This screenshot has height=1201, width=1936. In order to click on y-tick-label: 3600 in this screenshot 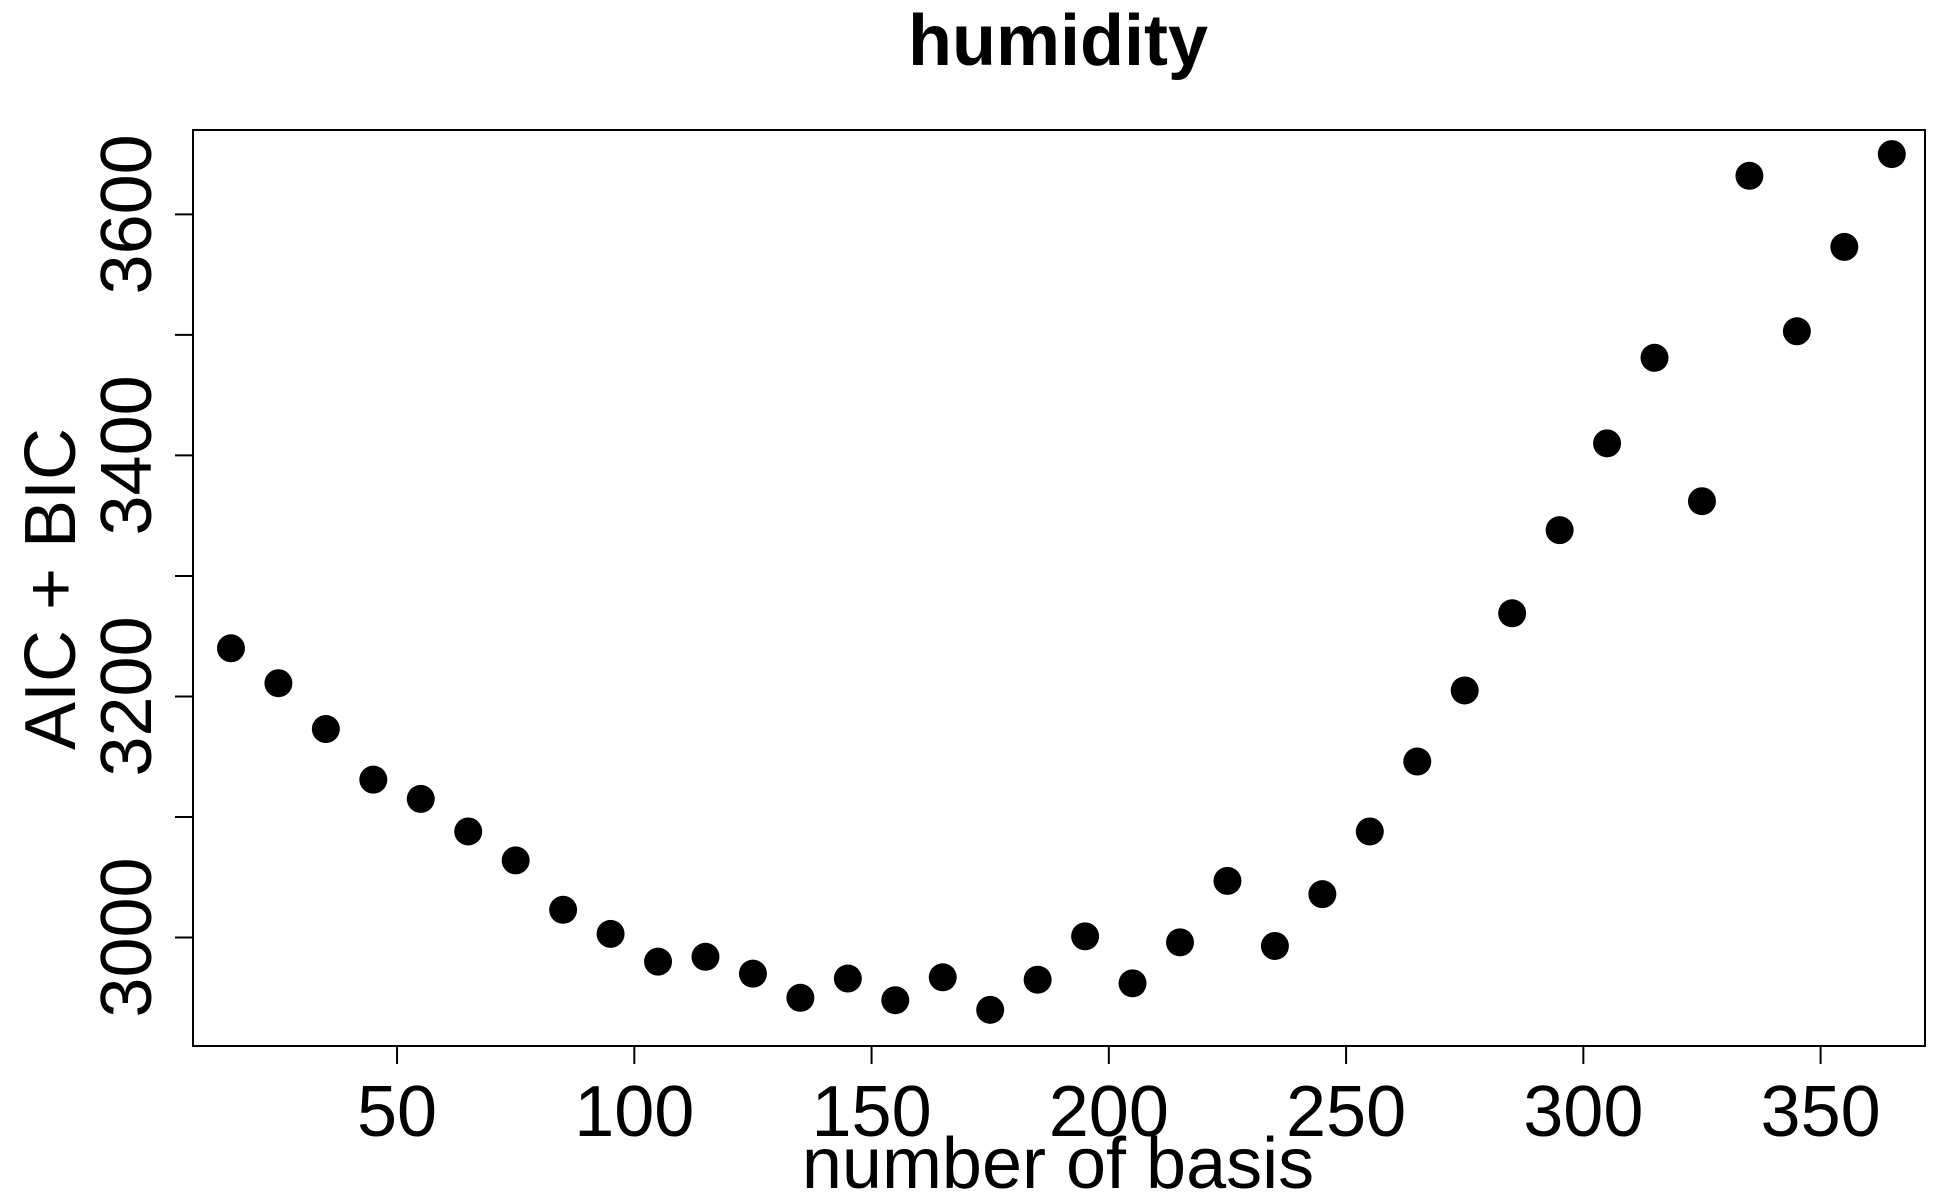, I will do `click(127, 214)`.